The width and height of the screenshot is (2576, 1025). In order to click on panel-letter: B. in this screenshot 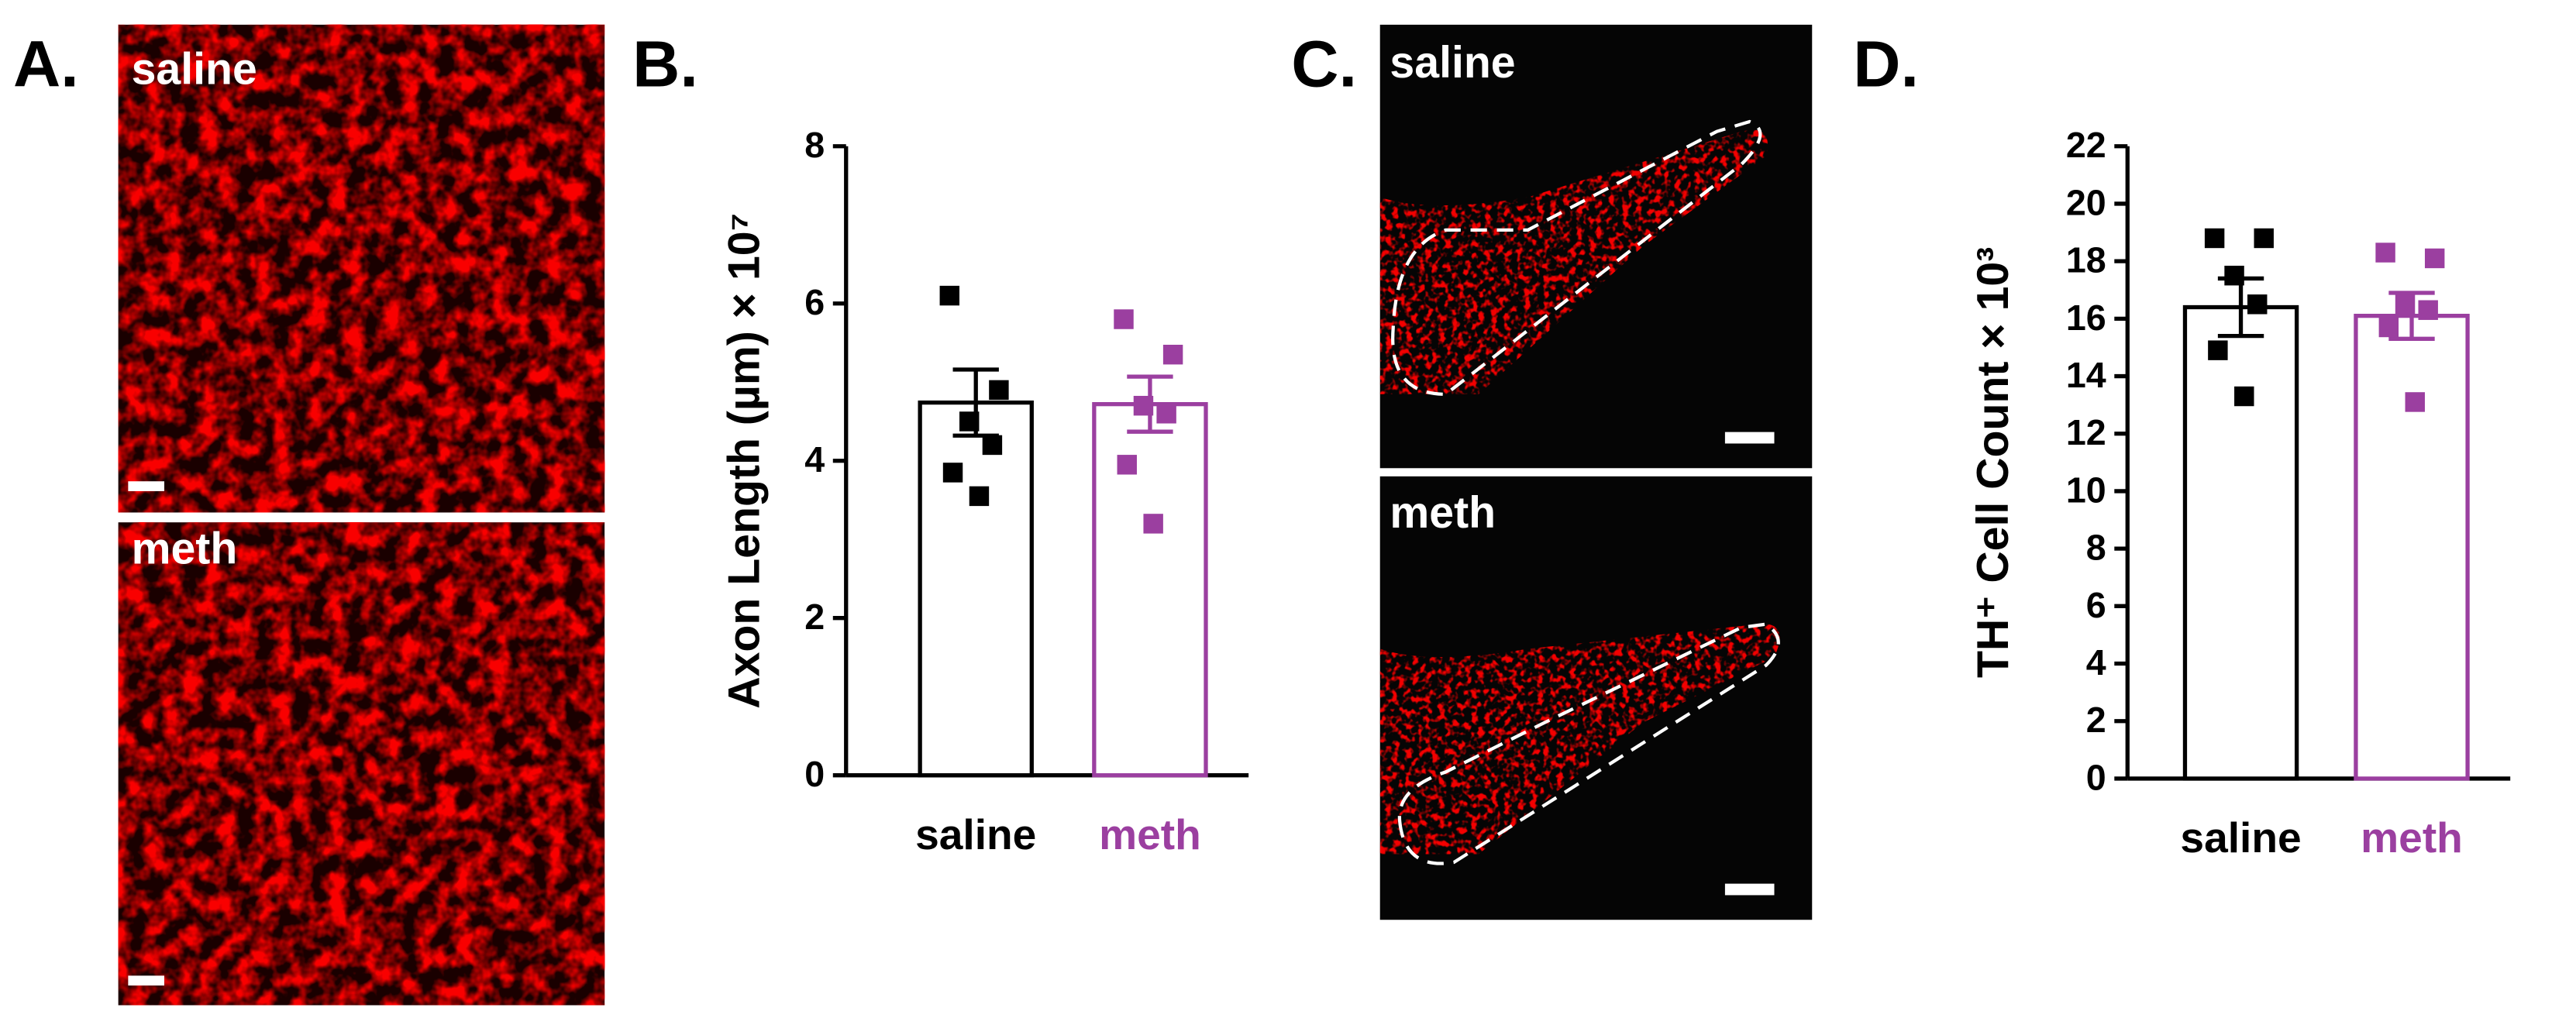, I will do `click(665, 64)`.